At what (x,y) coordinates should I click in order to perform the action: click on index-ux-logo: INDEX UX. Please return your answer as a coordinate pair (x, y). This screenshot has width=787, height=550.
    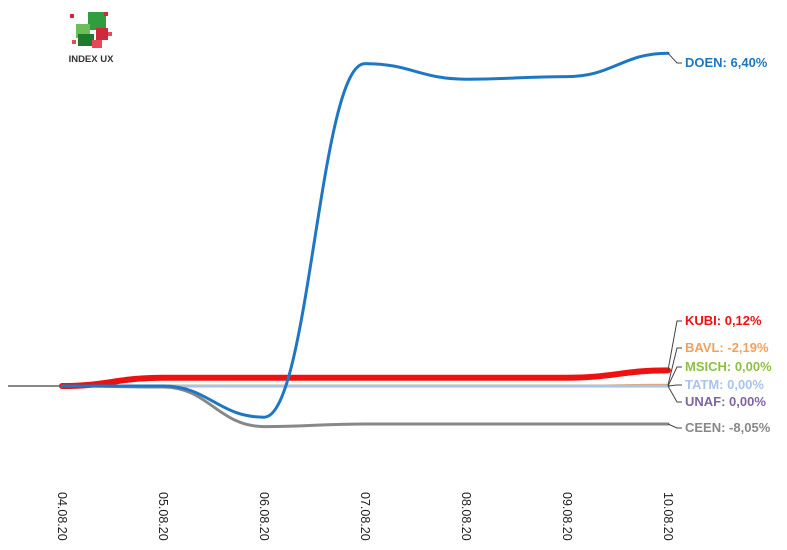
    Looking at the image, I should click on (92, 38).